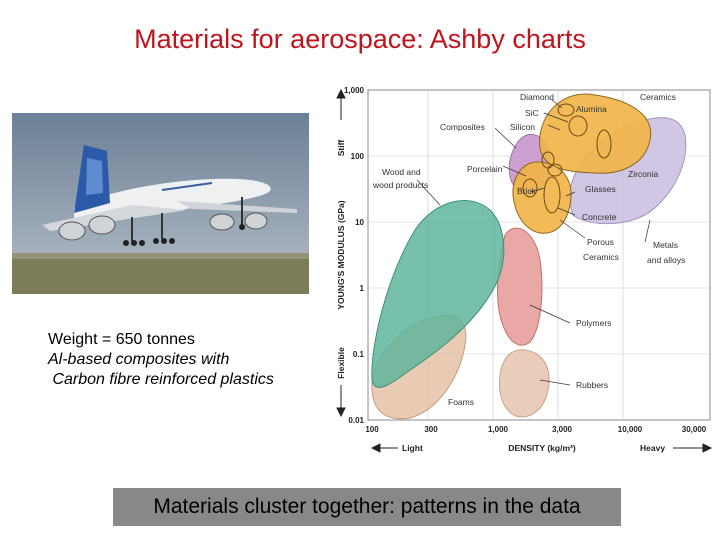  Describe the element at coordinates (187, 219) in the screenshot. I see `landing-gear` at that location.